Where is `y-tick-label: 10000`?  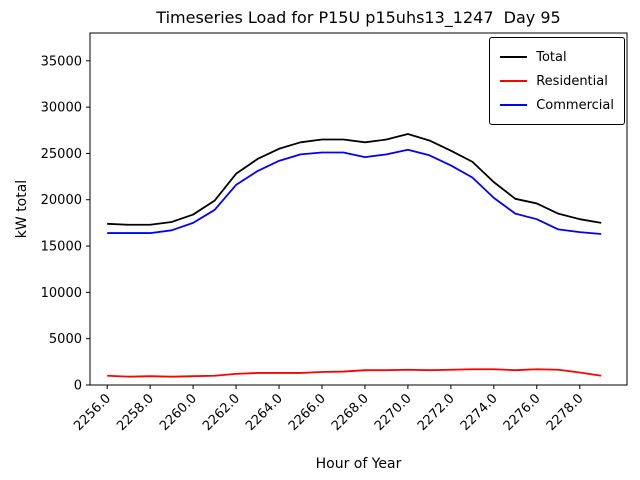
y-tick-label: 10000 is located at coordinates (61, 293).